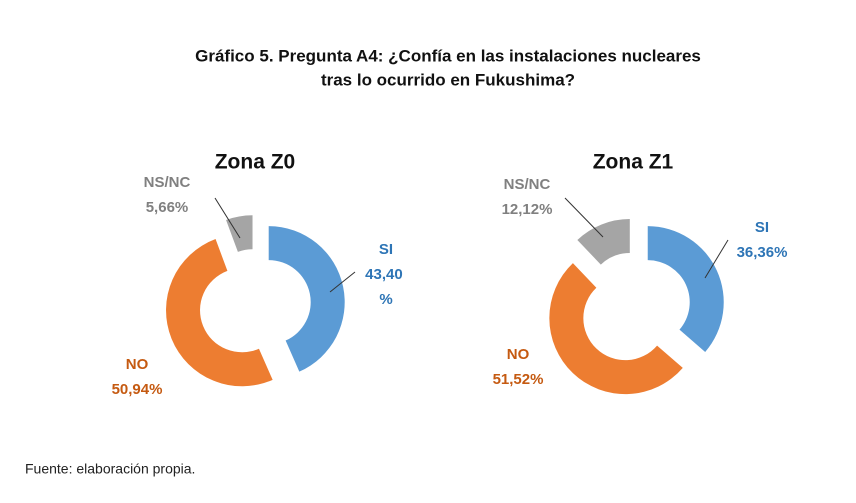  Describe the element at coordinates (518, 379) in the screenshot. I see `value-label: 51,52%` at that location.